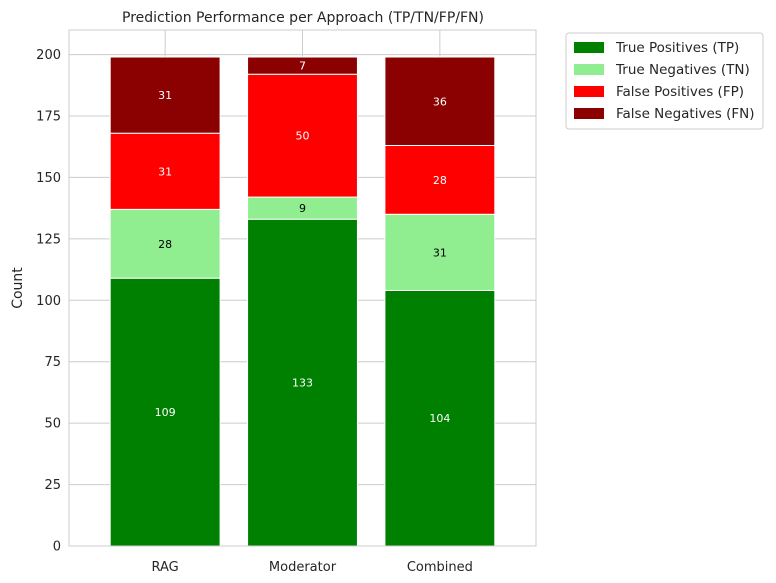 This screenshot has height=583, width=776. Describe the element at coordinates (685, 114) in the screenshot. I see `legend-label: False Negatives (FN)` at that location.